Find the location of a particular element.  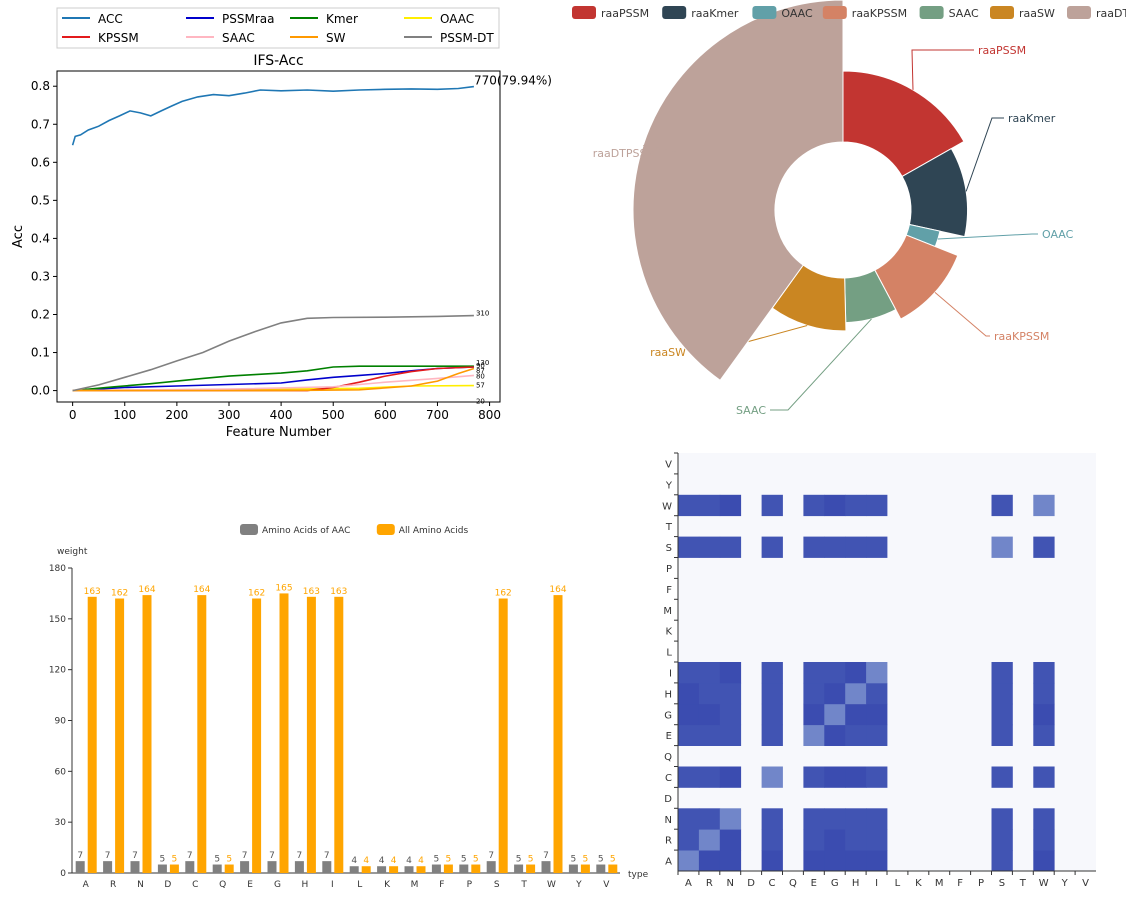

legend-swatch is located at coordinates (1002, 12).